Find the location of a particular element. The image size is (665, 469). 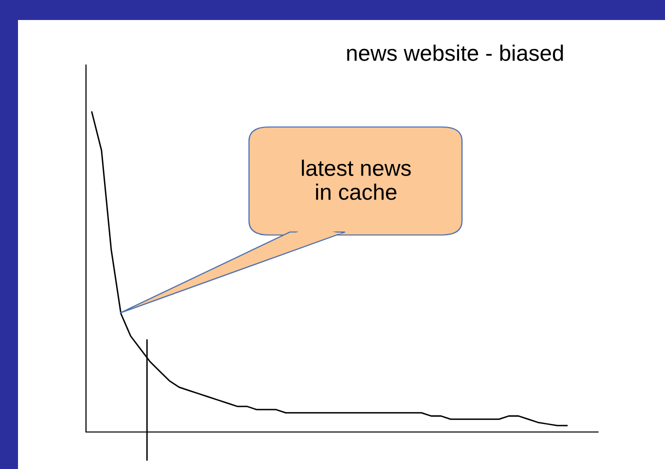

annotation: latest news in cache is located at coordinates (356, 180).